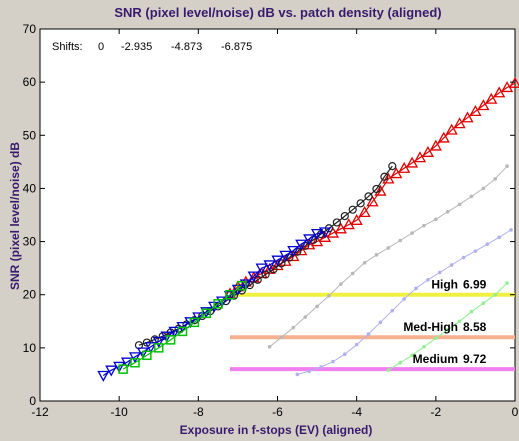  What do you see at coordinates (119, 412) in the screenshot?
I see `x-tick-label-1: -10` at bounding box center [119, 412].